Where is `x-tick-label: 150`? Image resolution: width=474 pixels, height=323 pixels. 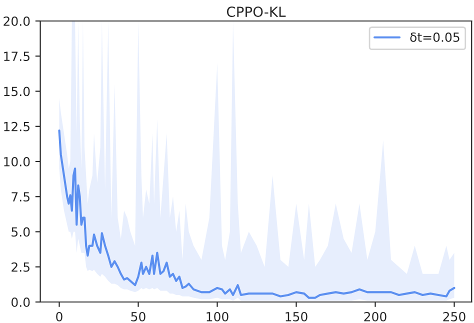
x-tick-label: 150 is located at coordinates (297, 317).